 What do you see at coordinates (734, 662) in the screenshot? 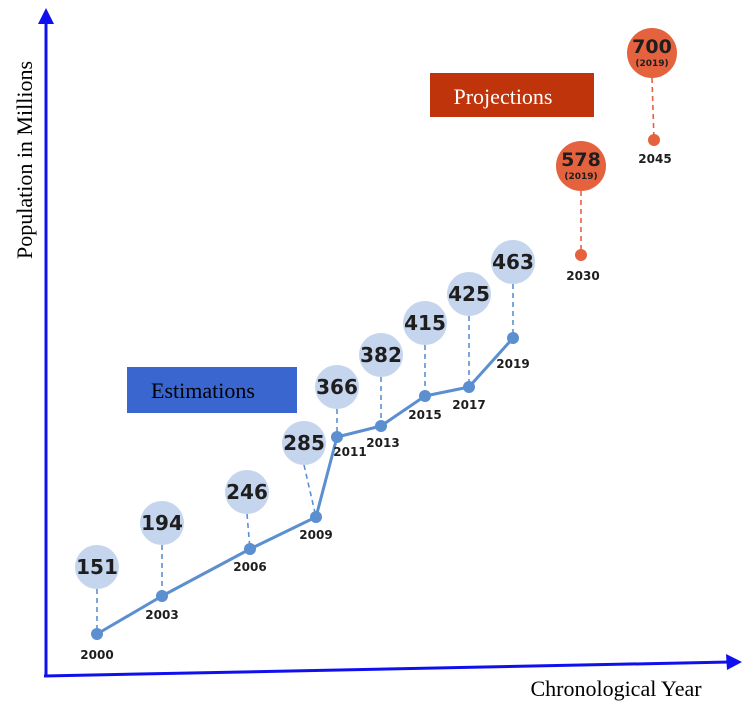
I see `x-axis-arrow` at bounding box center [734, 662].